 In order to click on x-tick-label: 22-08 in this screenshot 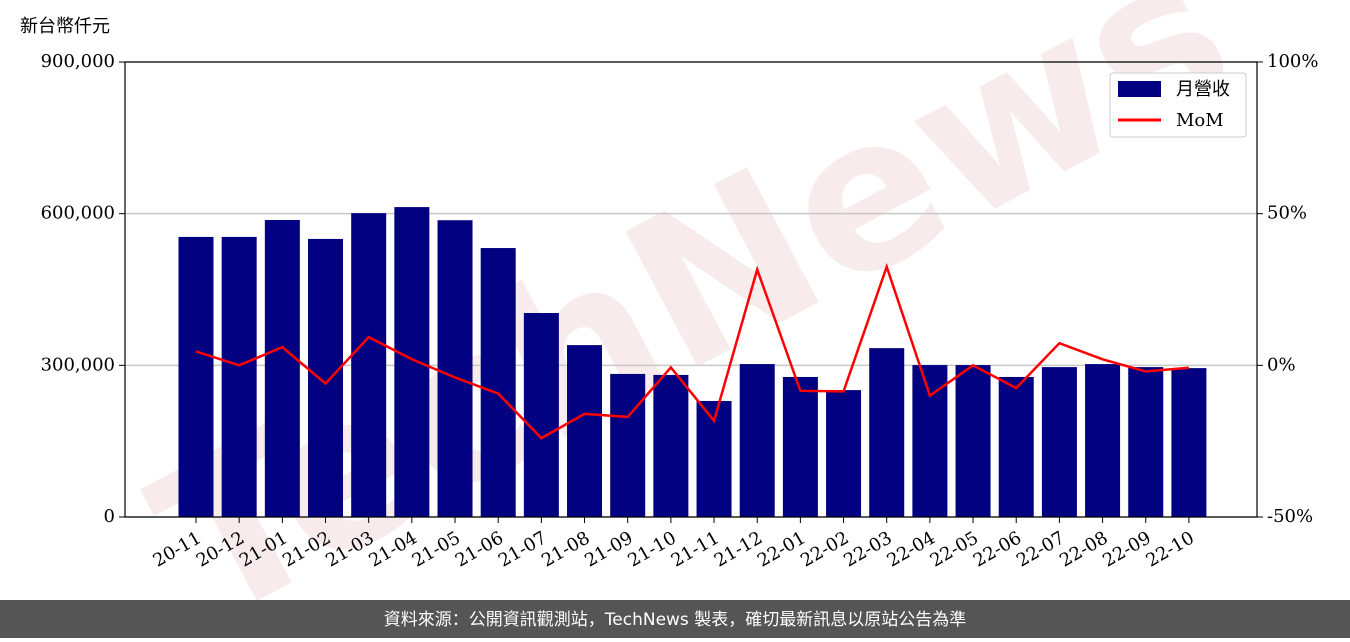, I will do `click(1083, 549)`.